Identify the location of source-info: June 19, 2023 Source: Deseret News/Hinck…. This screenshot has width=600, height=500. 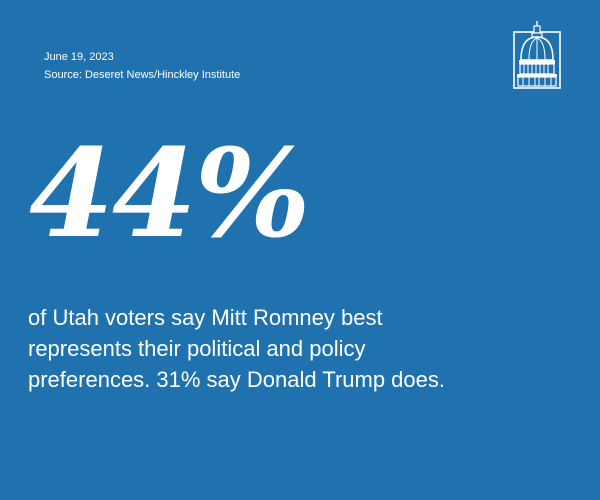
(142, 66).